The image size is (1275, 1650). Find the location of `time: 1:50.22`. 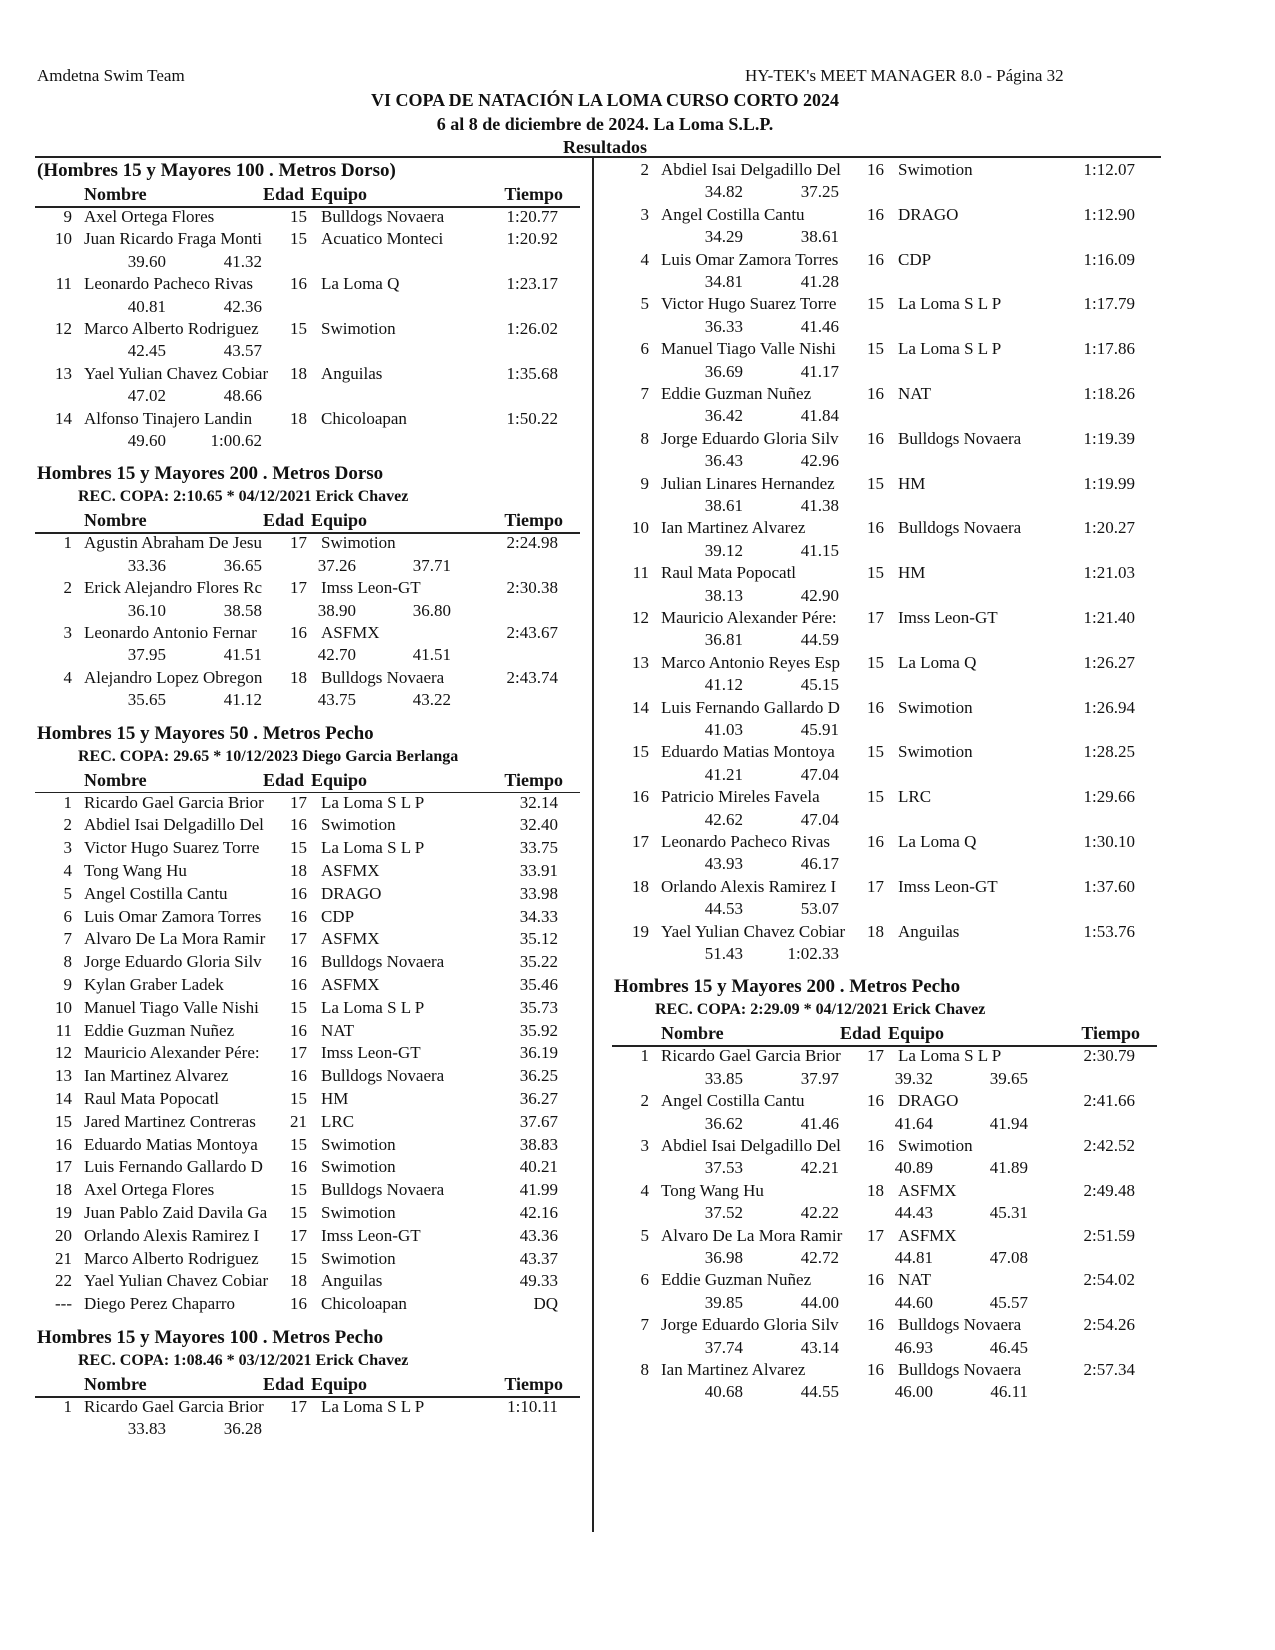

time: 1:50.22 is located at coordinates (532, 418).